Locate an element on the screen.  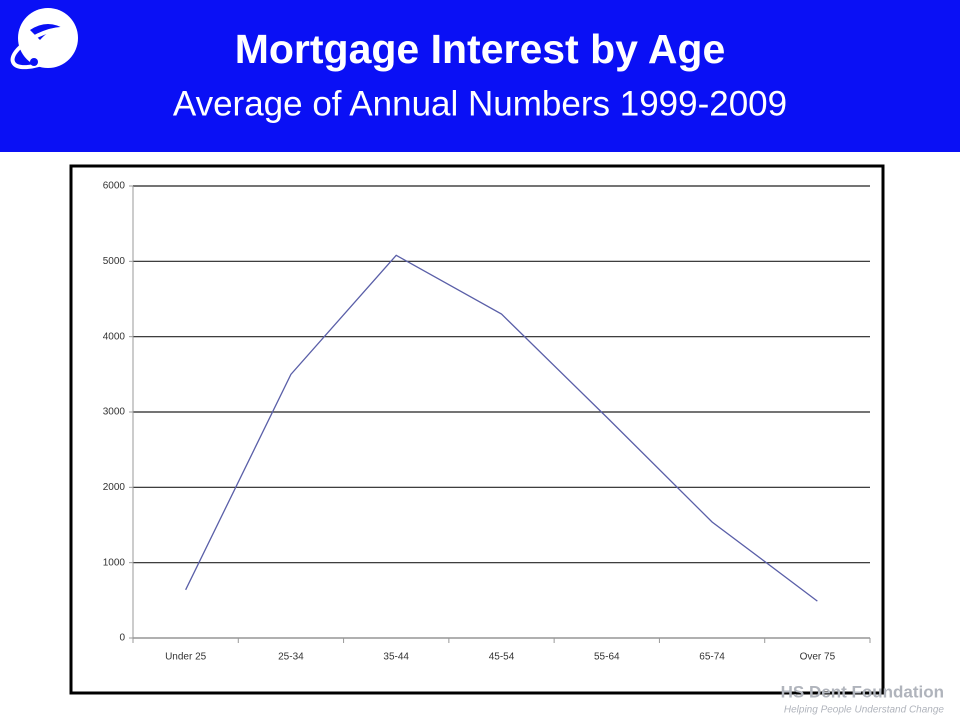
y-tick-label: 1000 is located at coordinates (114, 562).